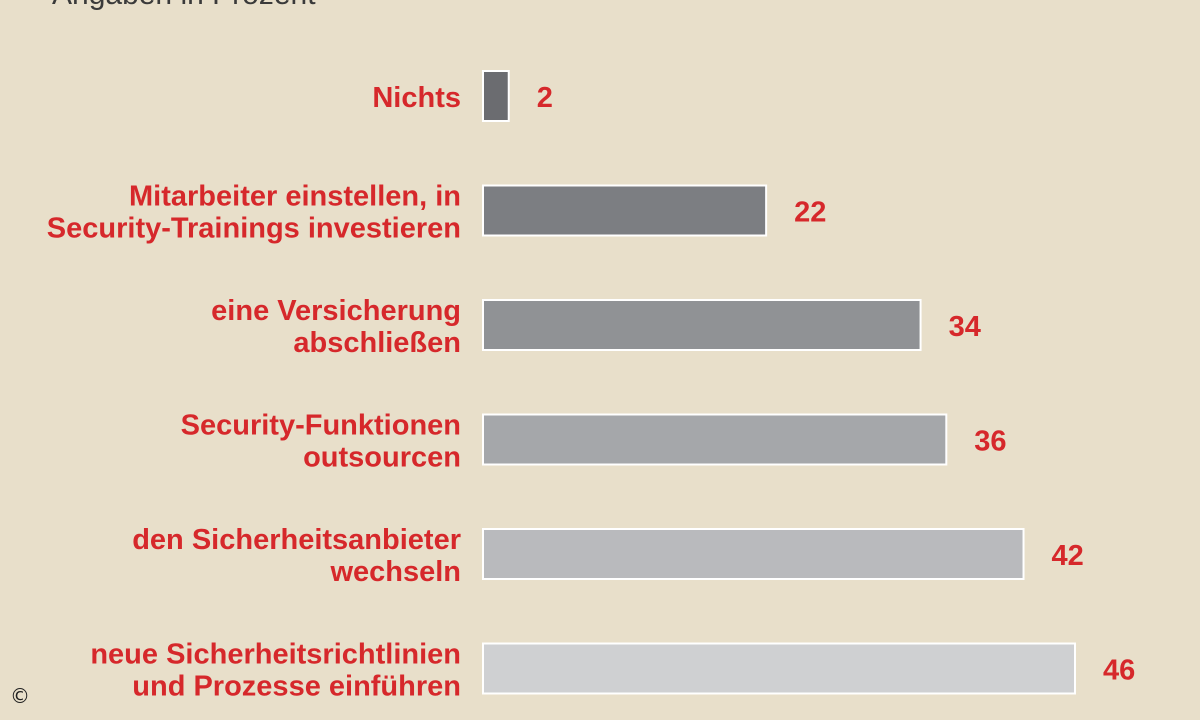 The image size is (1200, 720). I want to click on value-label-1: 2, so click(545, 98).